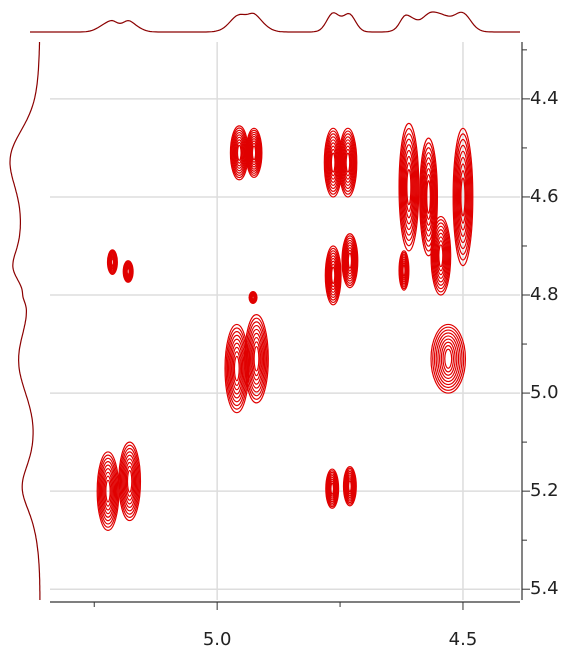  What do you see at coordinates (25, 321) in the screenshot?
I see `projection` at bounding box center [25, 321].